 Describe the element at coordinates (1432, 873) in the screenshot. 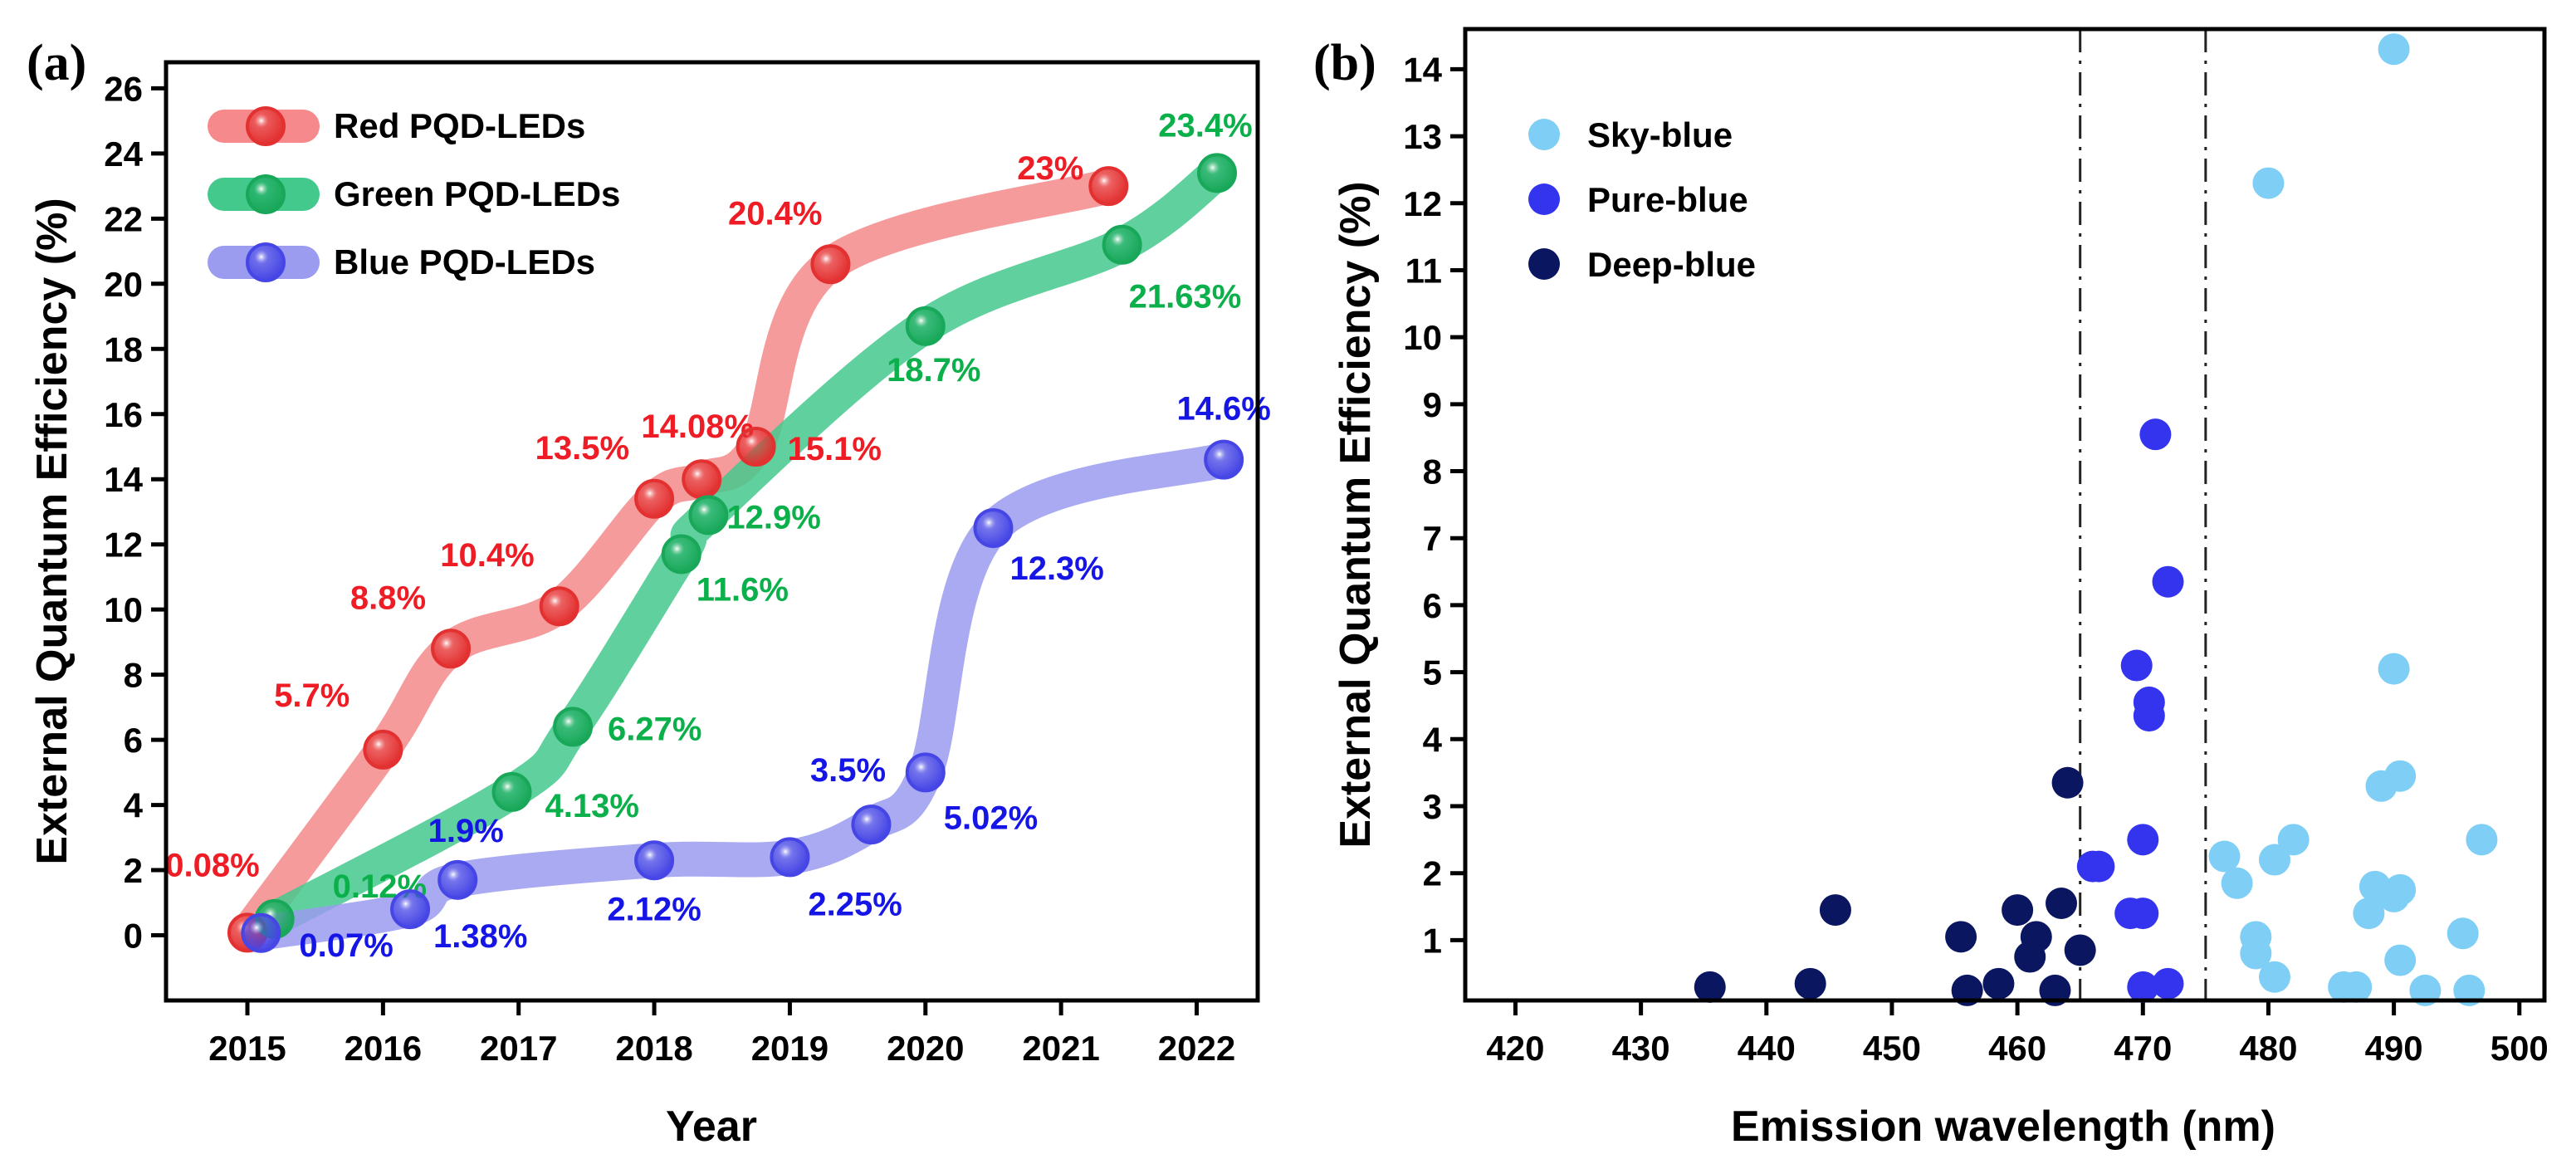

I see `panel-b-y-tick-label: 2` at that location.